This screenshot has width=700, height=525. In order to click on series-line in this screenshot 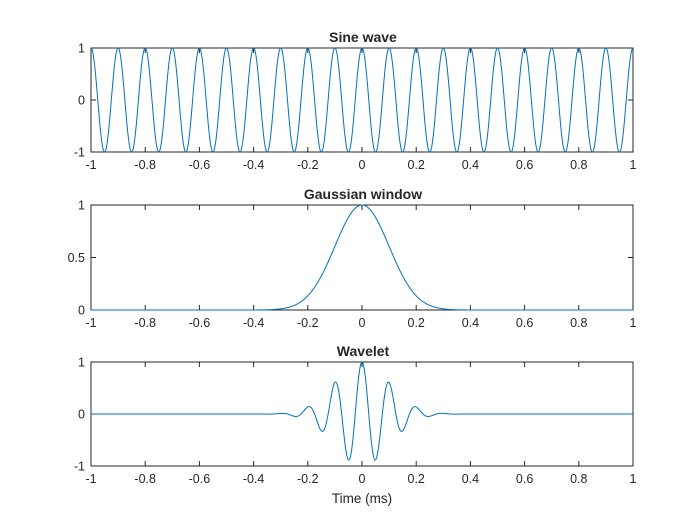, I will do `click(362, 411)`.